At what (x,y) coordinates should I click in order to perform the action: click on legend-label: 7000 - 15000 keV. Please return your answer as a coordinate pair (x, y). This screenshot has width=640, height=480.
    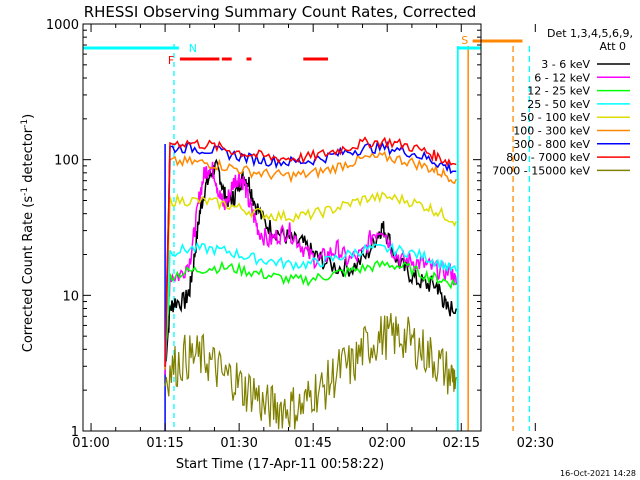
    Looking at the image, I should click on (541, 170).